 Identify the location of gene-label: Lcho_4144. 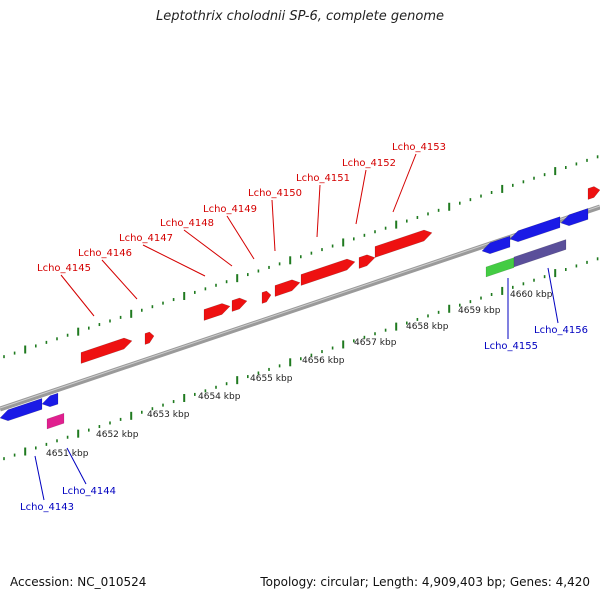
(89, 491).